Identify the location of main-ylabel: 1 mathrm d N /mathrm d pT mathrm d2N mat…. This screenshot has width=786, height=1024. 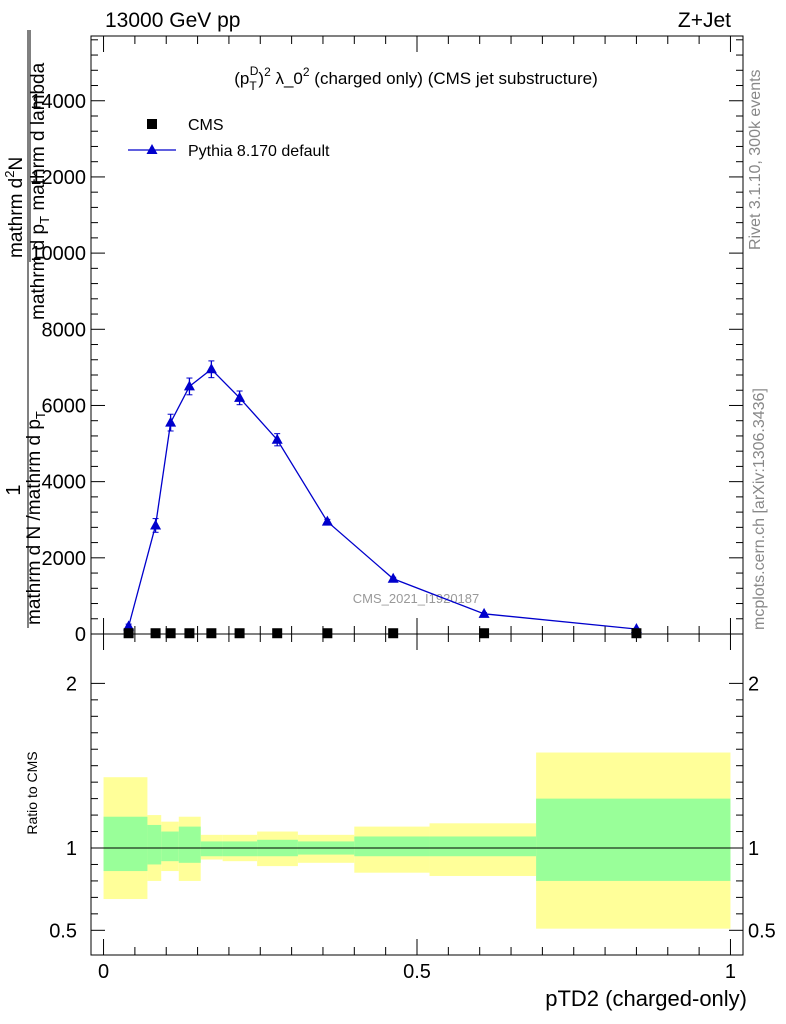
(27, 329).